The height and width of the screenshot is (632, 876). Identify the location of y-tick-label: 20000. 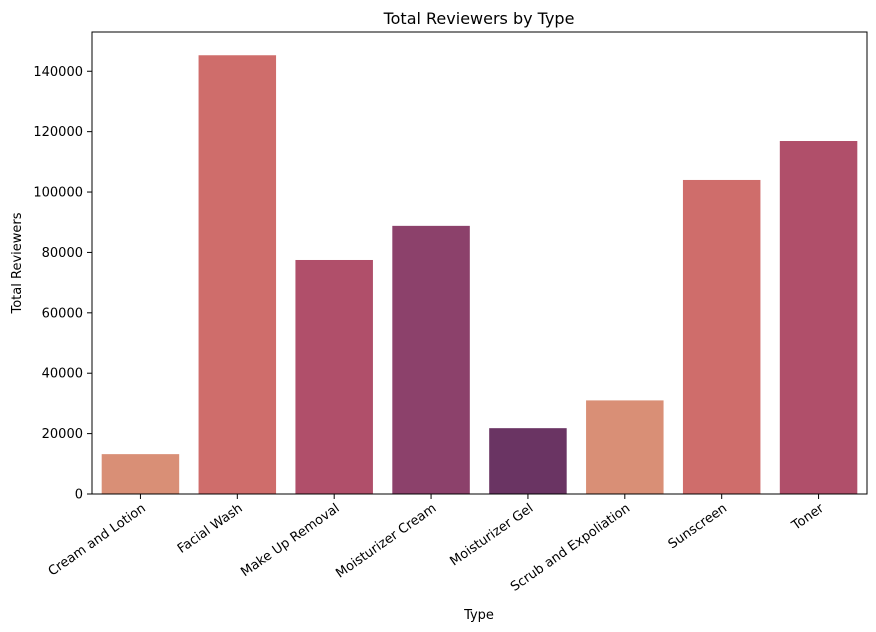
(62, 434).